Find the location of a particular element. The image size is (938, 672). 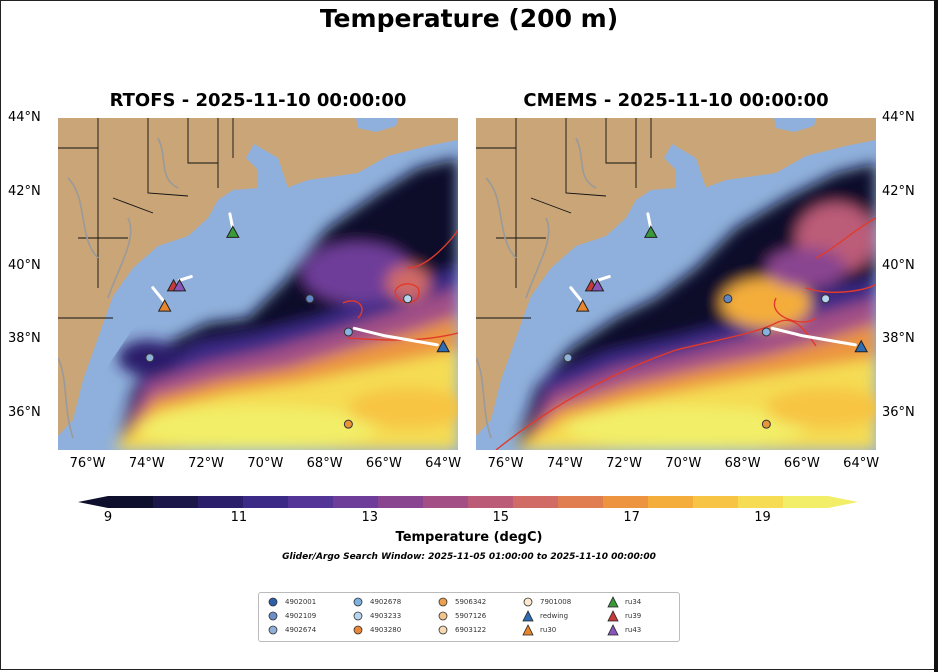

legend-label: 4903233 is located at coordinates (386, 616).